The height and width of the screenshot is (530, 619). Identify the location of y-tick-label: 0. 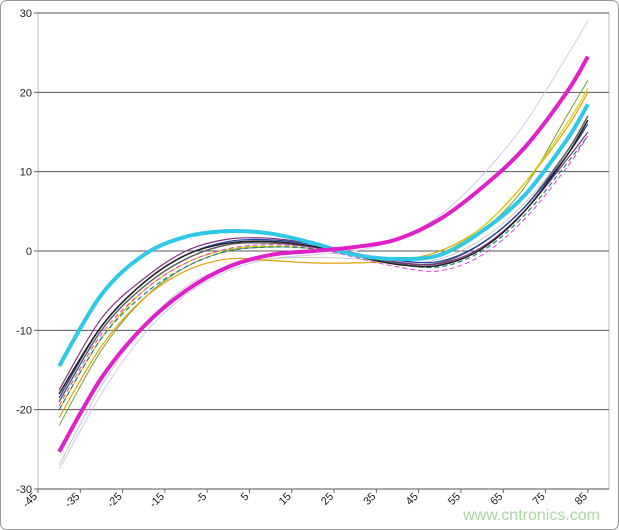
(29, 252).